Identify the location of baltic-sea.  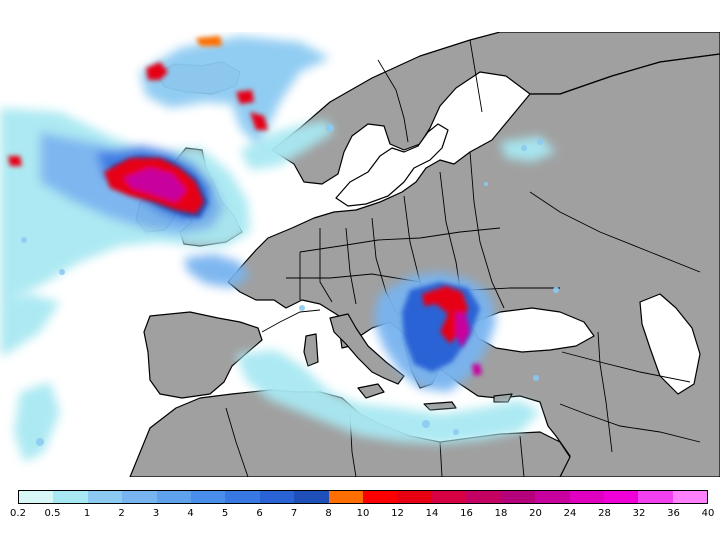
(392, 165).